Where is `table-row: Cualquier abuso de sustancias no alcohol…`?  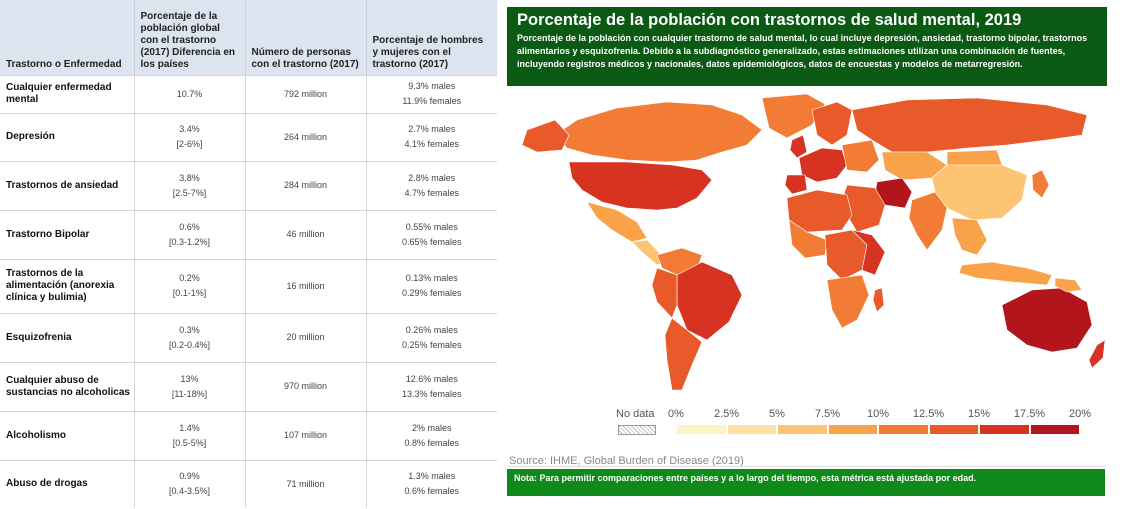 table-row: Cualquier abuso de sustancias no alcohol… is located at coordinates (248, 386).